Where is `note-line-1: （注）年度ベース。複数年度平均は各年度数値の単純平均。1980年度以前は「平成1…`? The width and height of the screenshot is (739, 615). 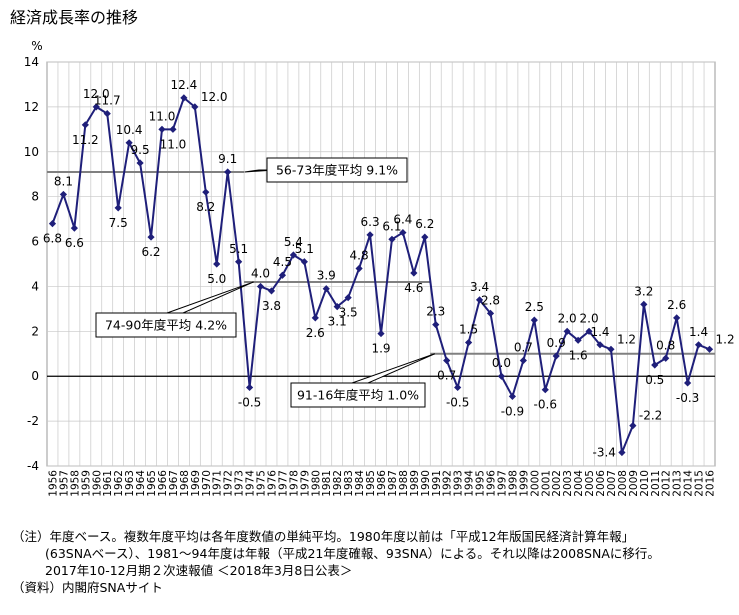 note-line-1: （注）年度ベース。複数年度平均は各年度数値の単純平均。1980年度以前は「平成1… is located at coordinates (323, 536).